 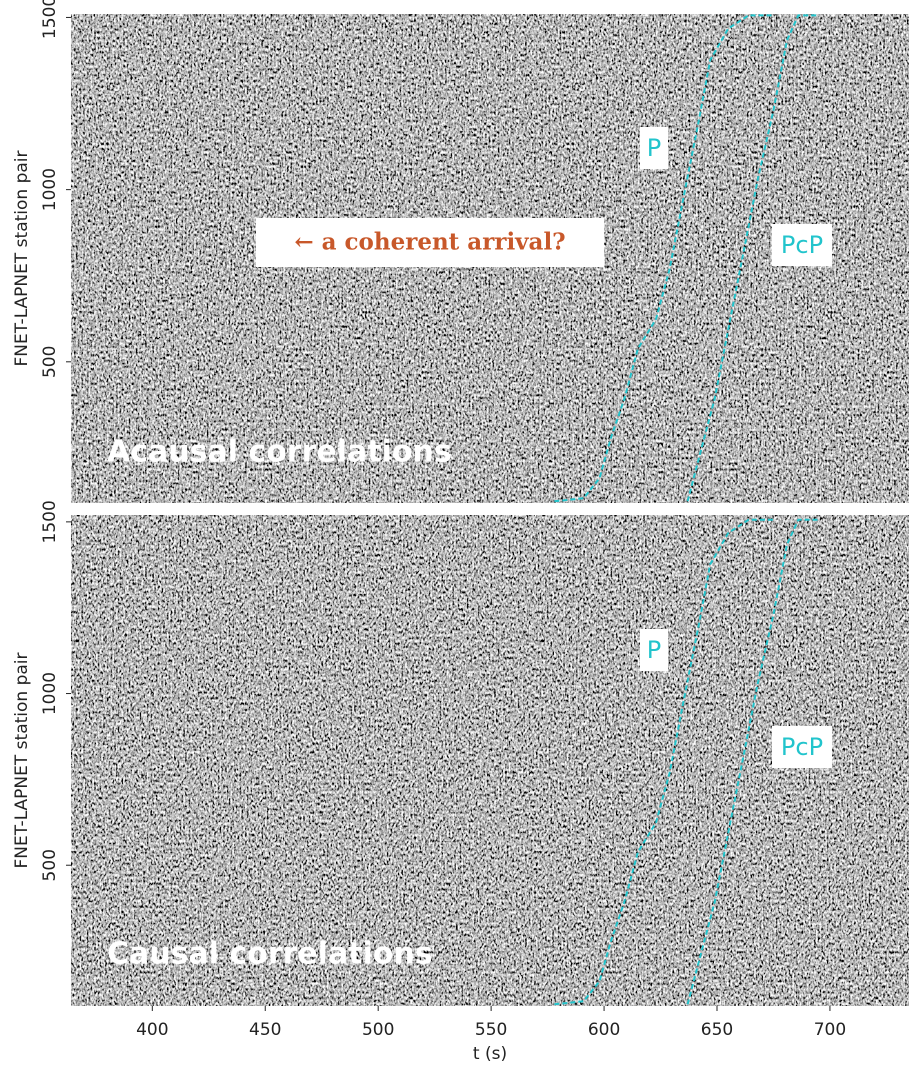 What do you see at coordinates (717, 1030) in the screenshot?
I see `x-tick-label: 650` at bounding box center [717, 1030].